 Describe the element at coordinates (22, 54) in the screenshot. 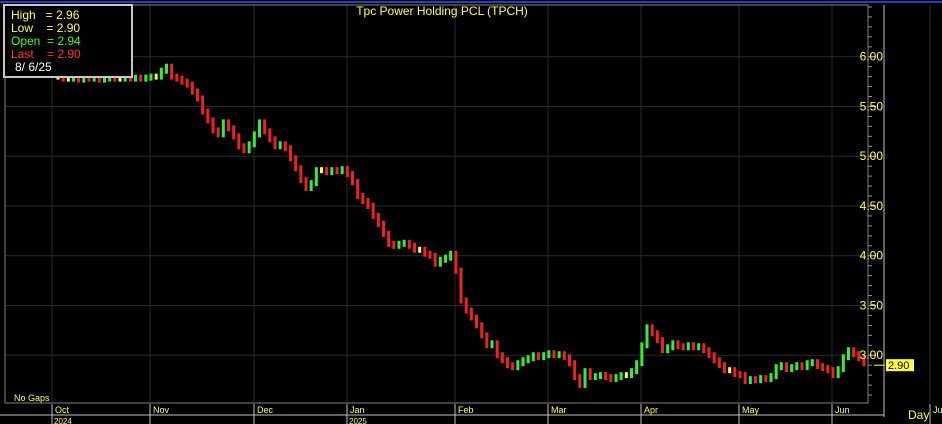

I see `last-label: Last` at that location.